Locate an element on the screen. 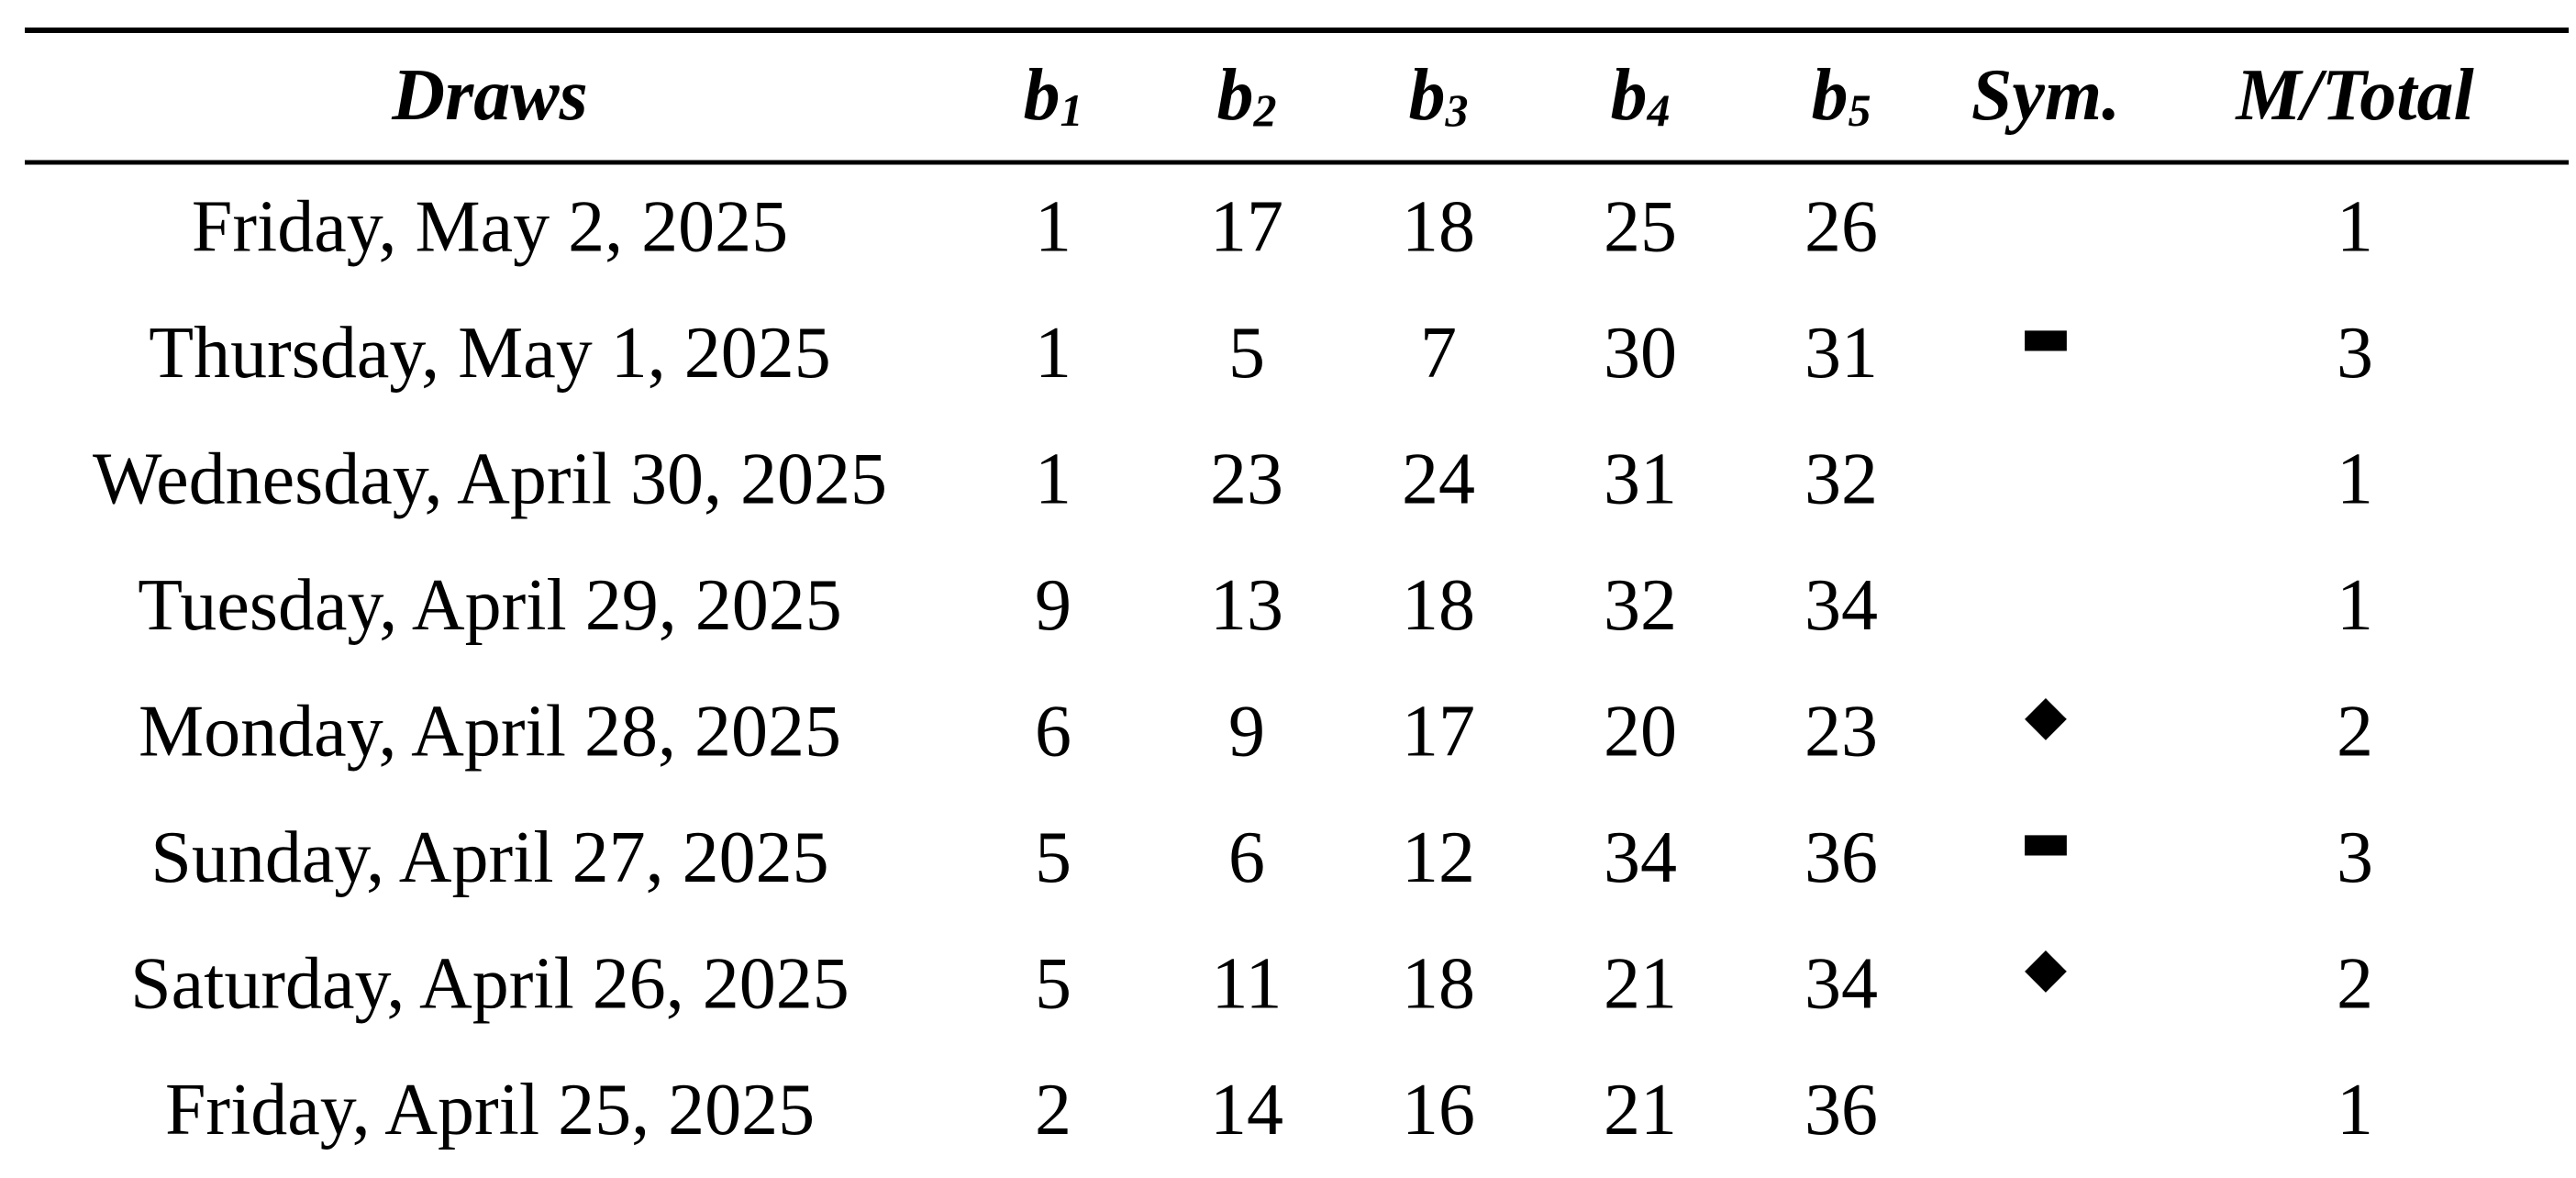  cell: 25 is located at coordinates (1640, 227).